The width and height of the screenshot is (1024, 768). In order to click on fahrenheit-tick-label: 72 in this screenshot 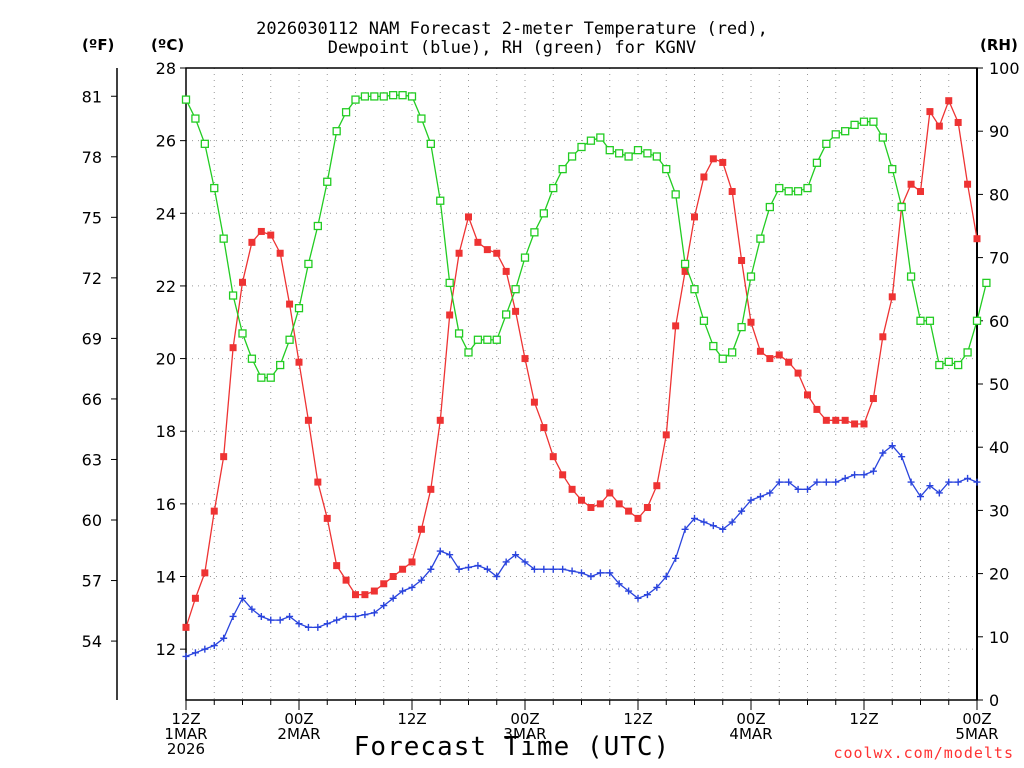, I will do `click(92, 278)`.